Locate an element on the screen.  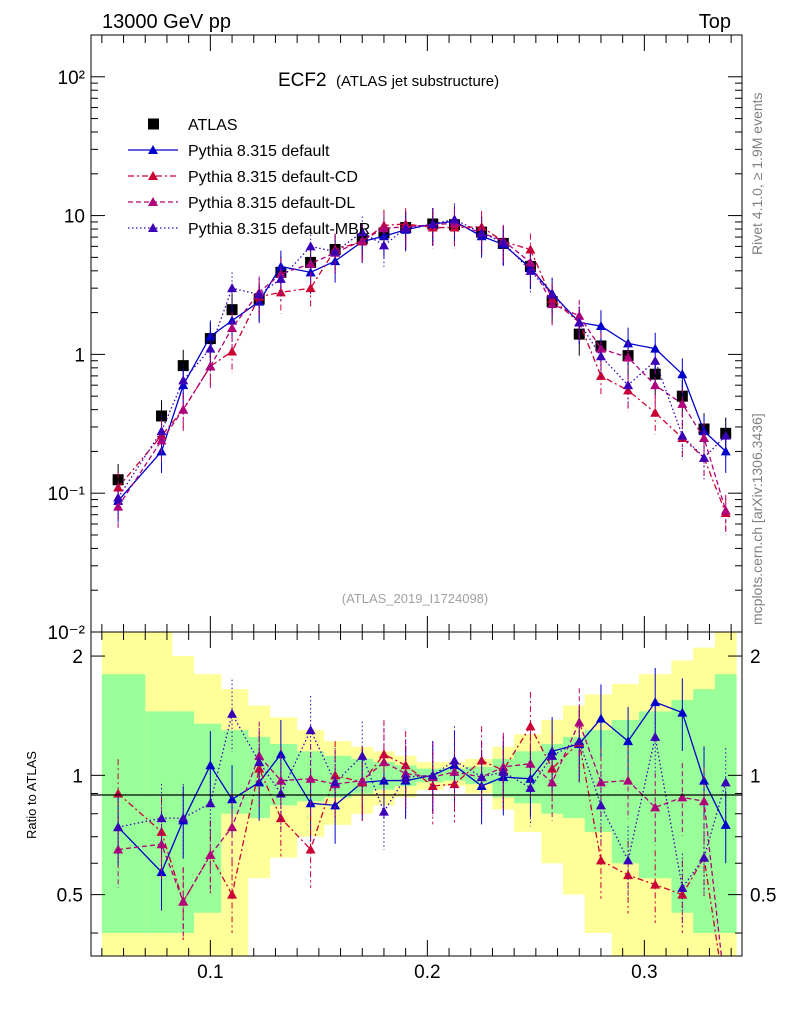
band-outer-bin is located at coordinates (235, 822).